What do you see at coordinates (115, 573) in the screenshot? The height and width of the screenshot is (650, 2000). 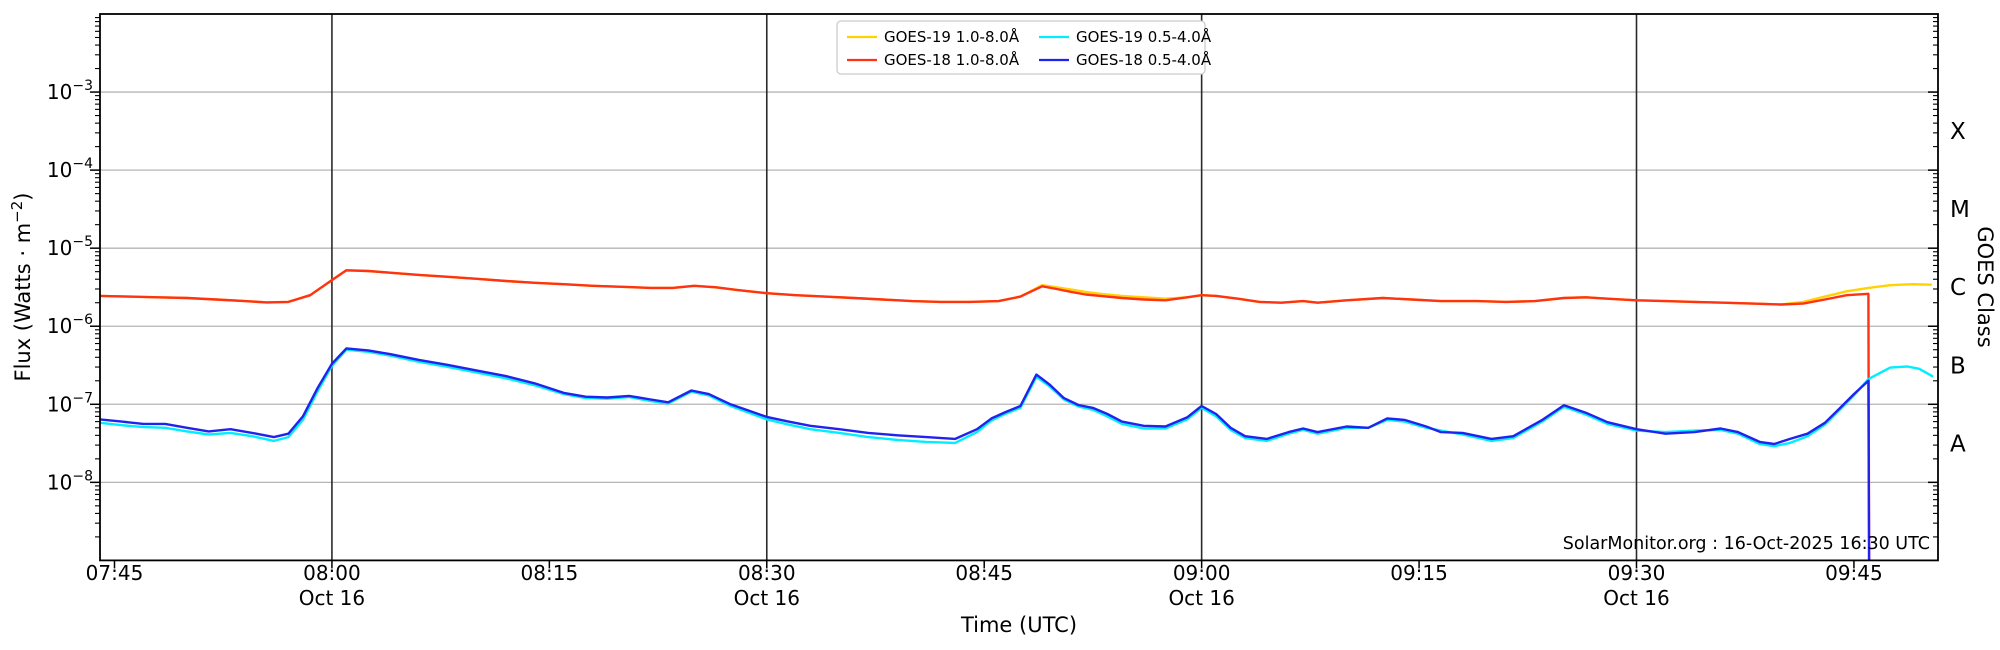 I see `x-tick-label: 07:45` at bounding box center [115, 573].